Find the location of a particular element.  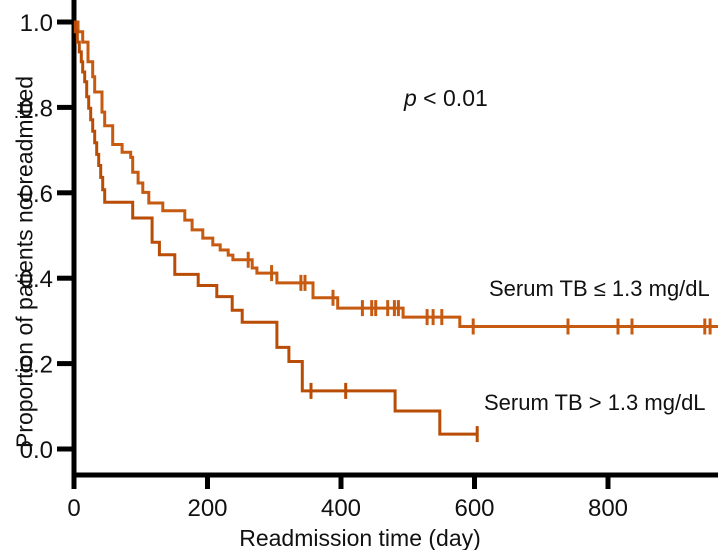

y-tick-label: 0.0 is located at coordinates (36, 450).